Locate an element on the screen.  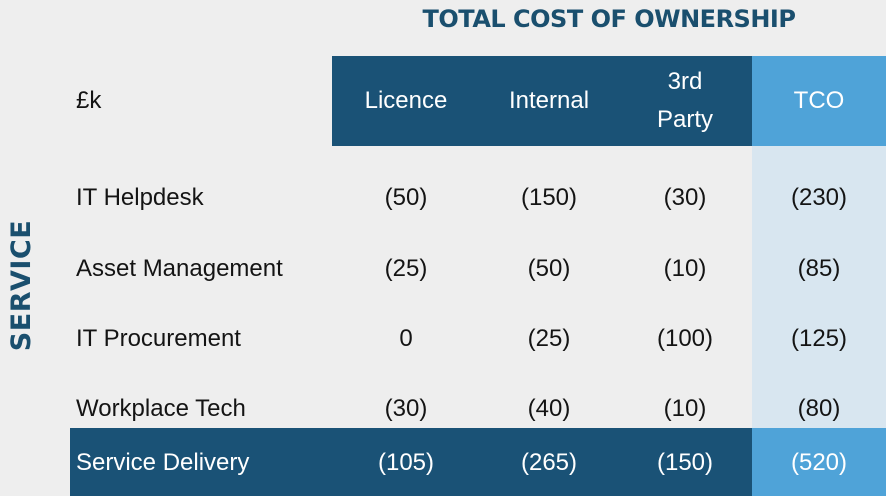
cell-licence: 0 is located at coordinates (406, 338).